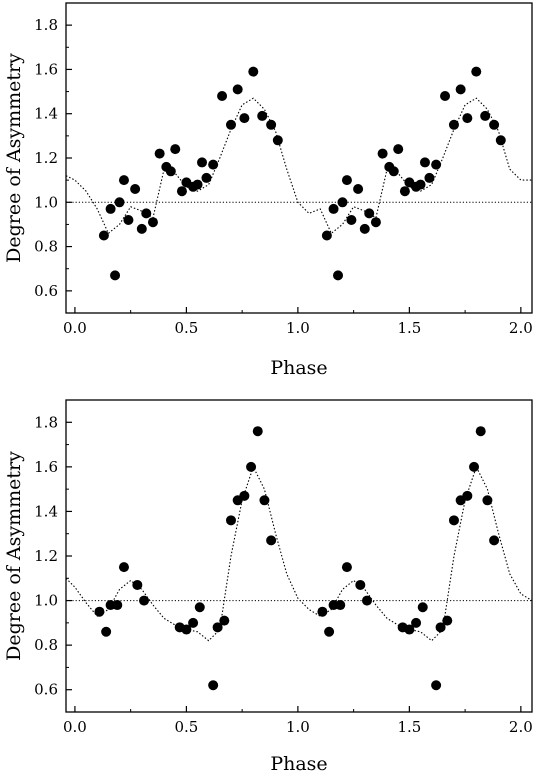 The image size is (533, 772). I want to click on y-tick-label: 0.8, so click(46, 247).